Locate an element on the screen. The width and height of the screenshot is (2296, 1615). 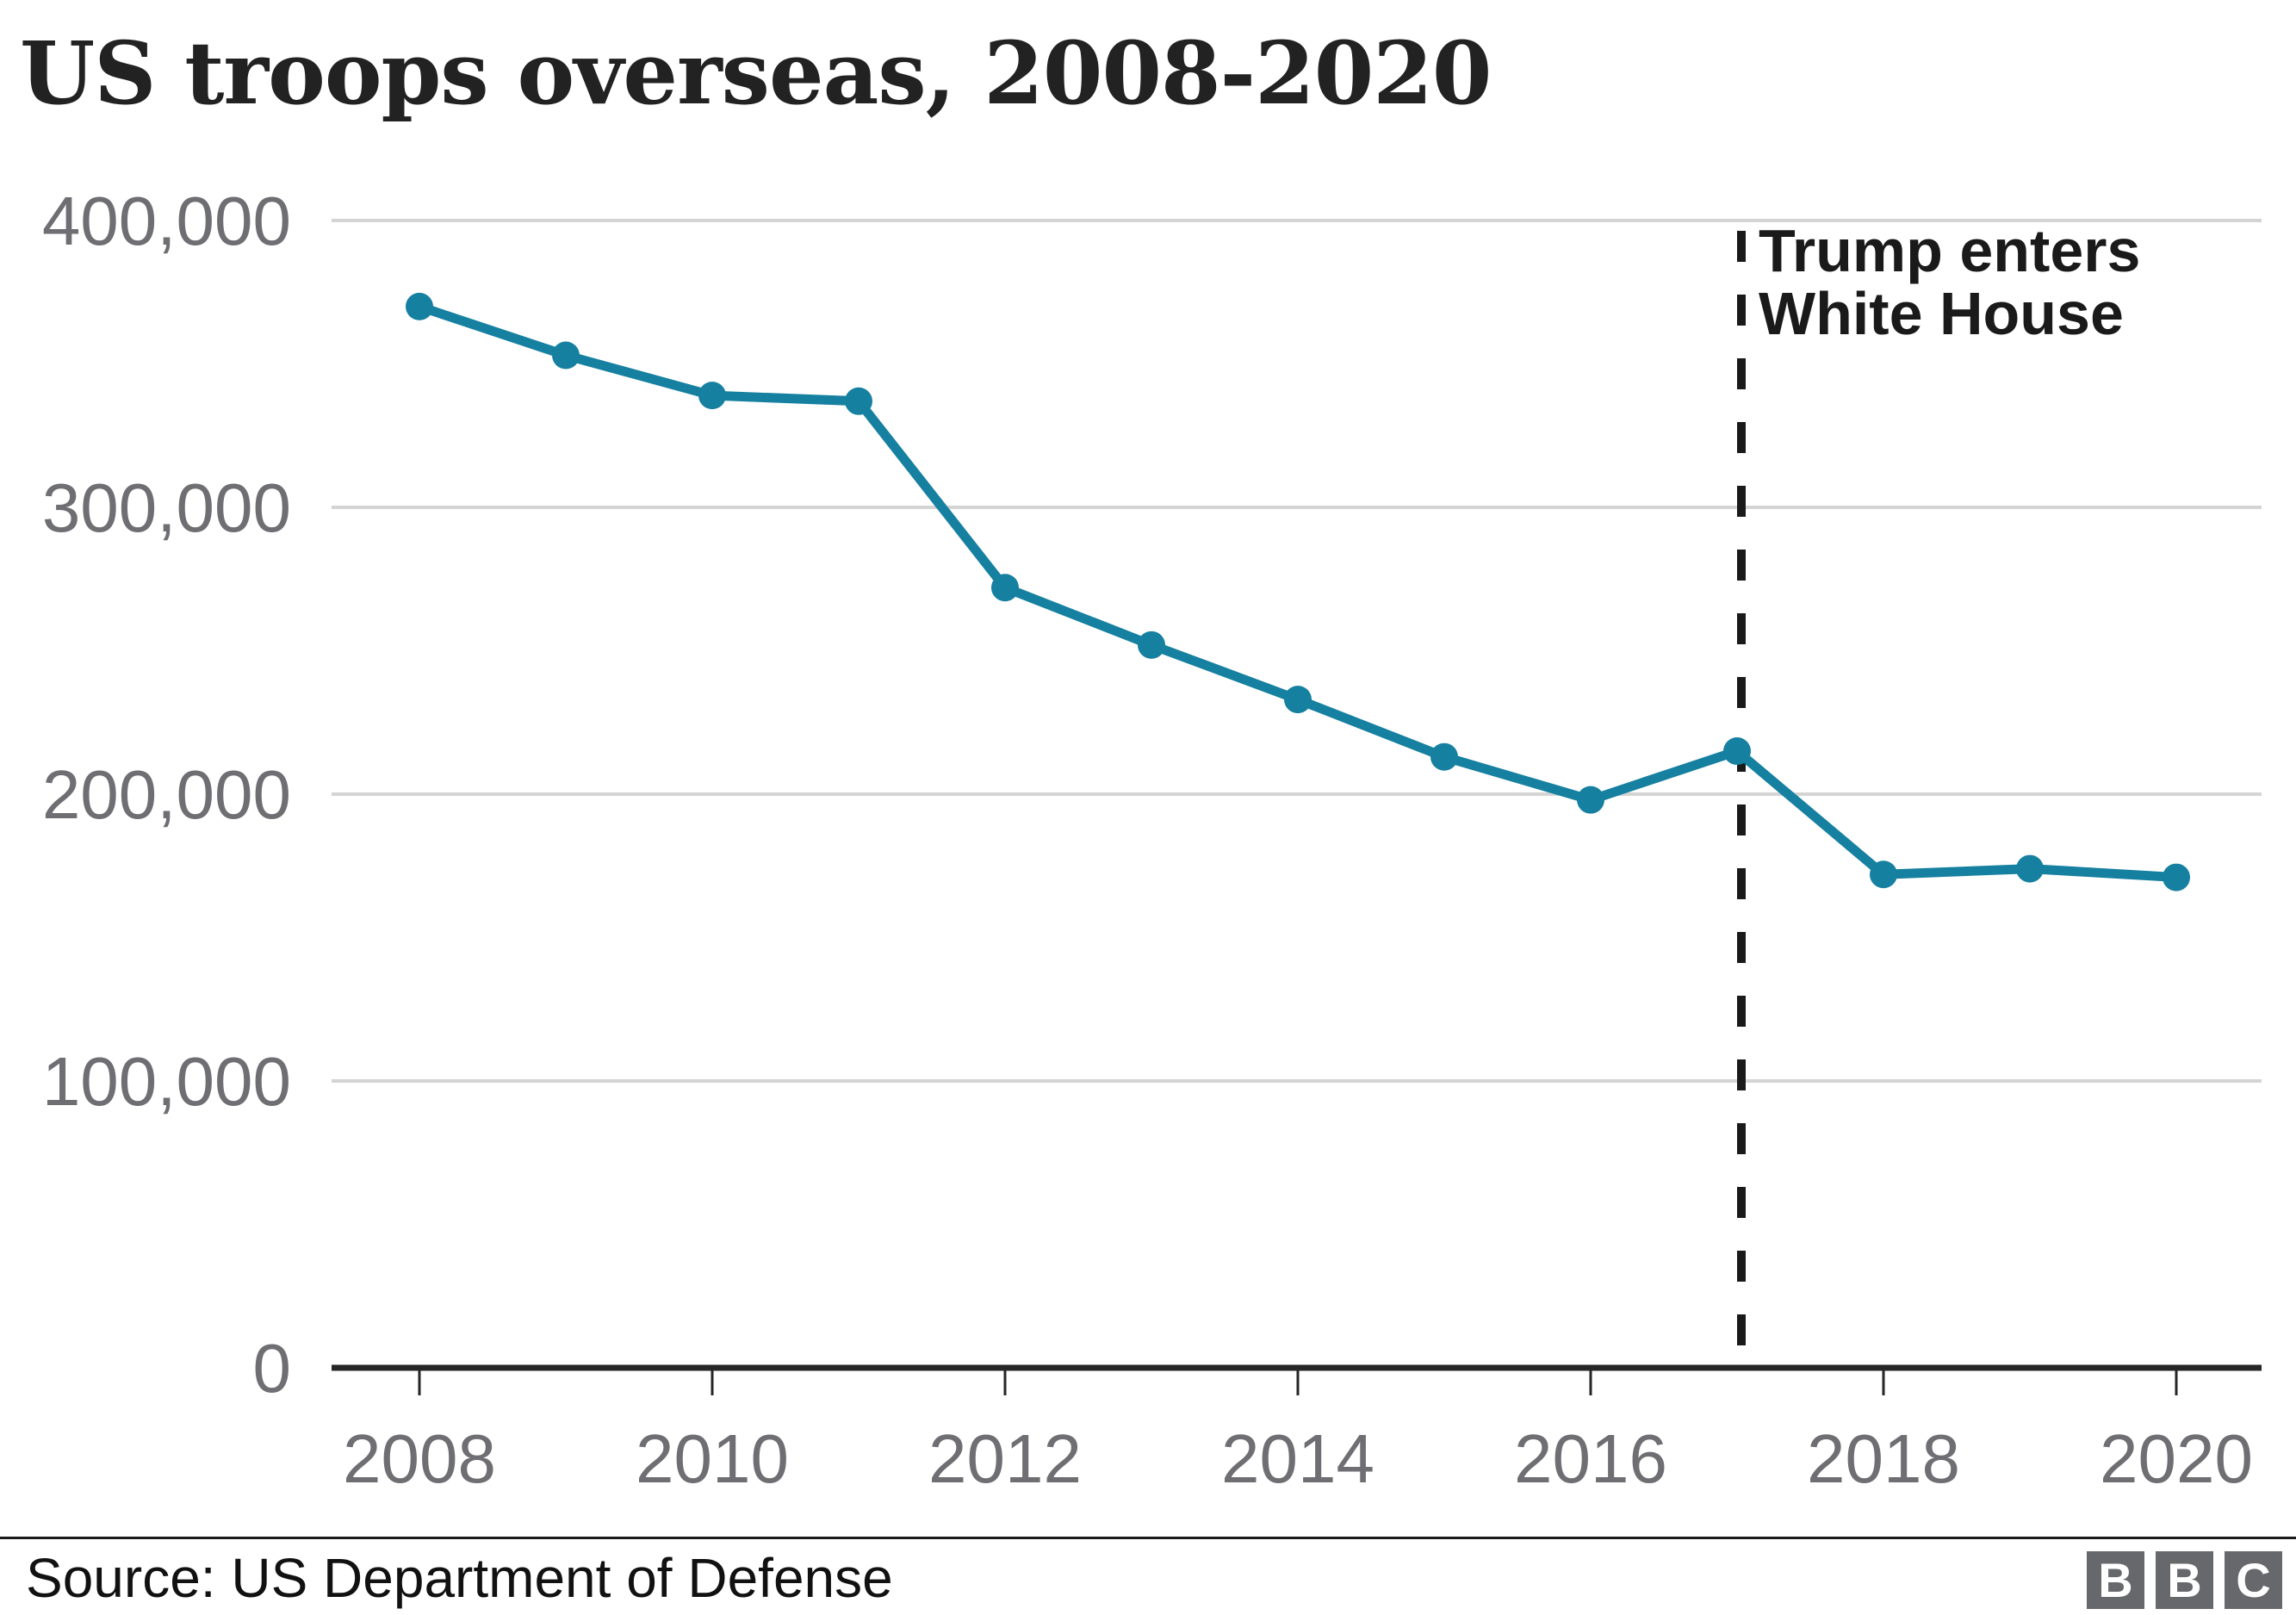
bbc-logo-square: C is located at coordinates (2253, 1580).